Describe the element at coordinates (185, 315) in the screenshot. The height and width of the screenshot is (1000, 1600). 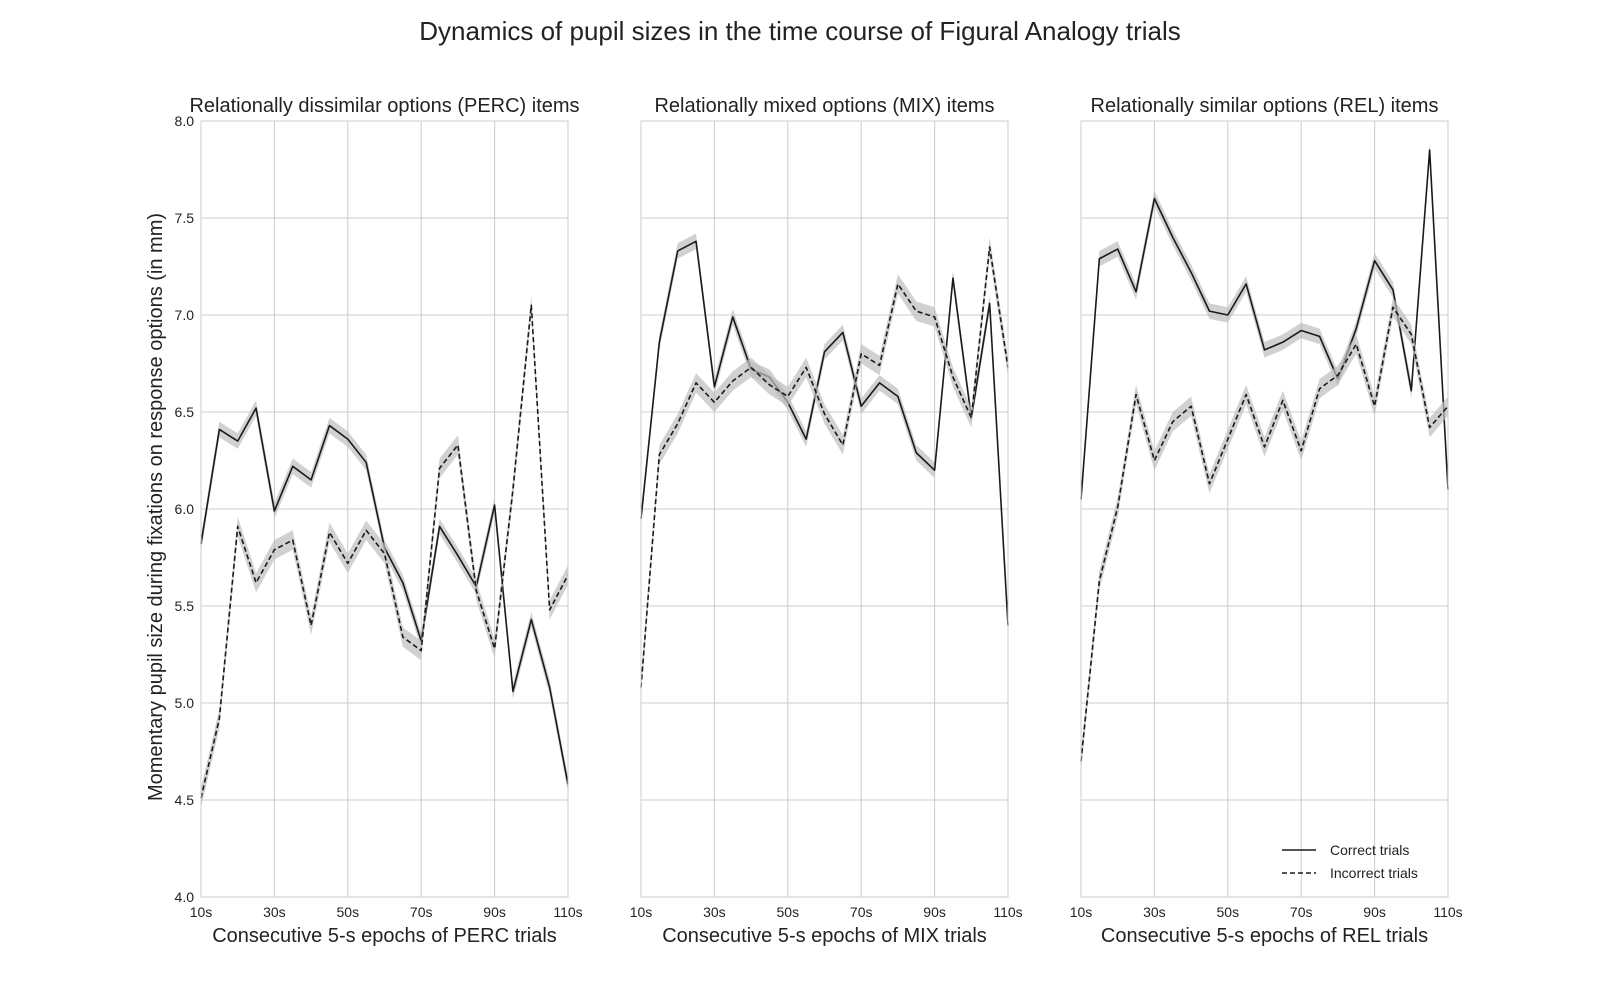
I see `y-tick-label: 7.0` at that location.